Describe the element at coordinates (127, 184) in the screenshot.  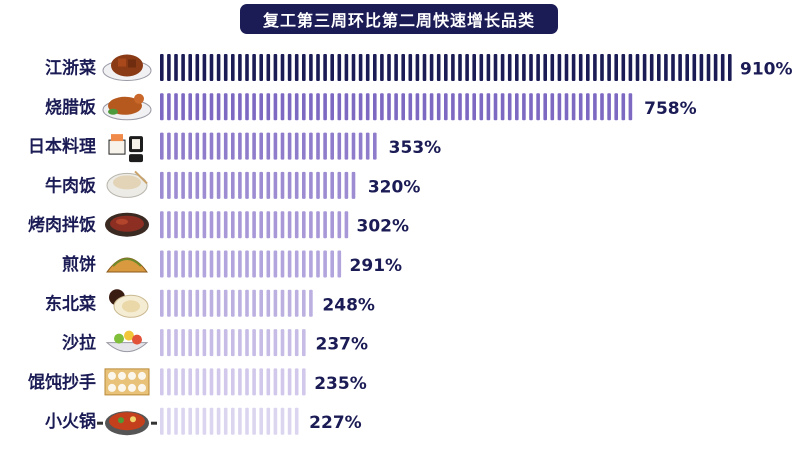
I see `beef-rice-bowl-icon` at that location.